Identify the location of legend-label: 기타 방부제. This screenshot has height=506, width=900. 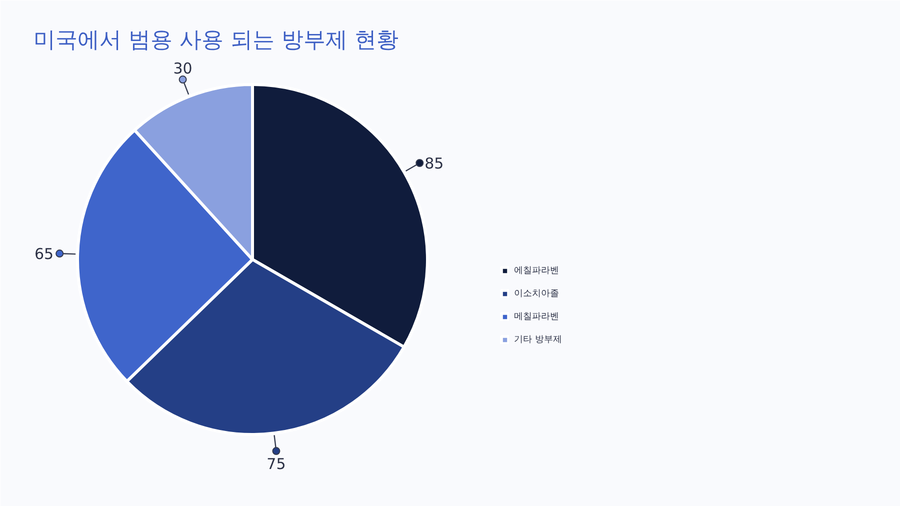
(538, 340).